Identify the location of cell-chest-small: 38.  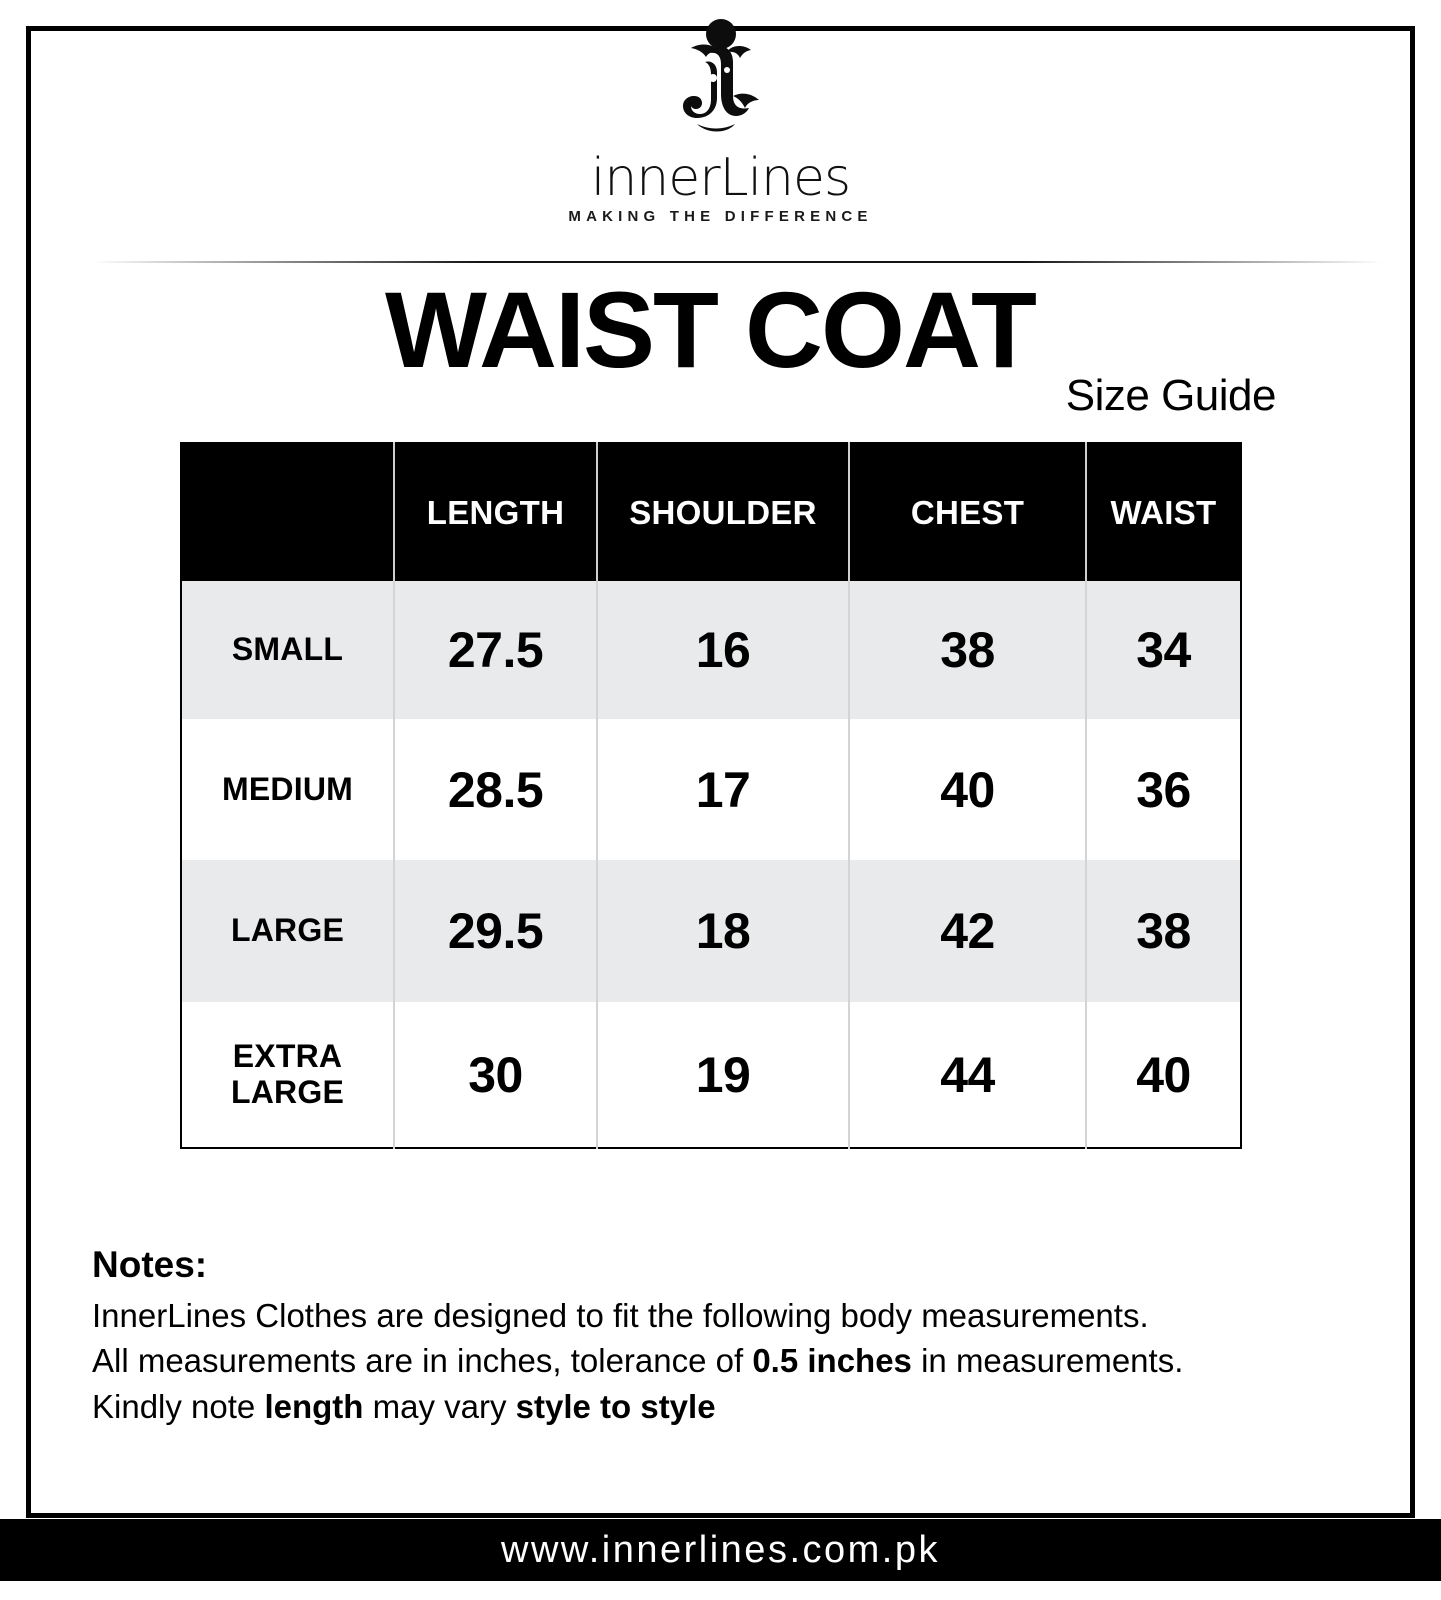
(968, 650).